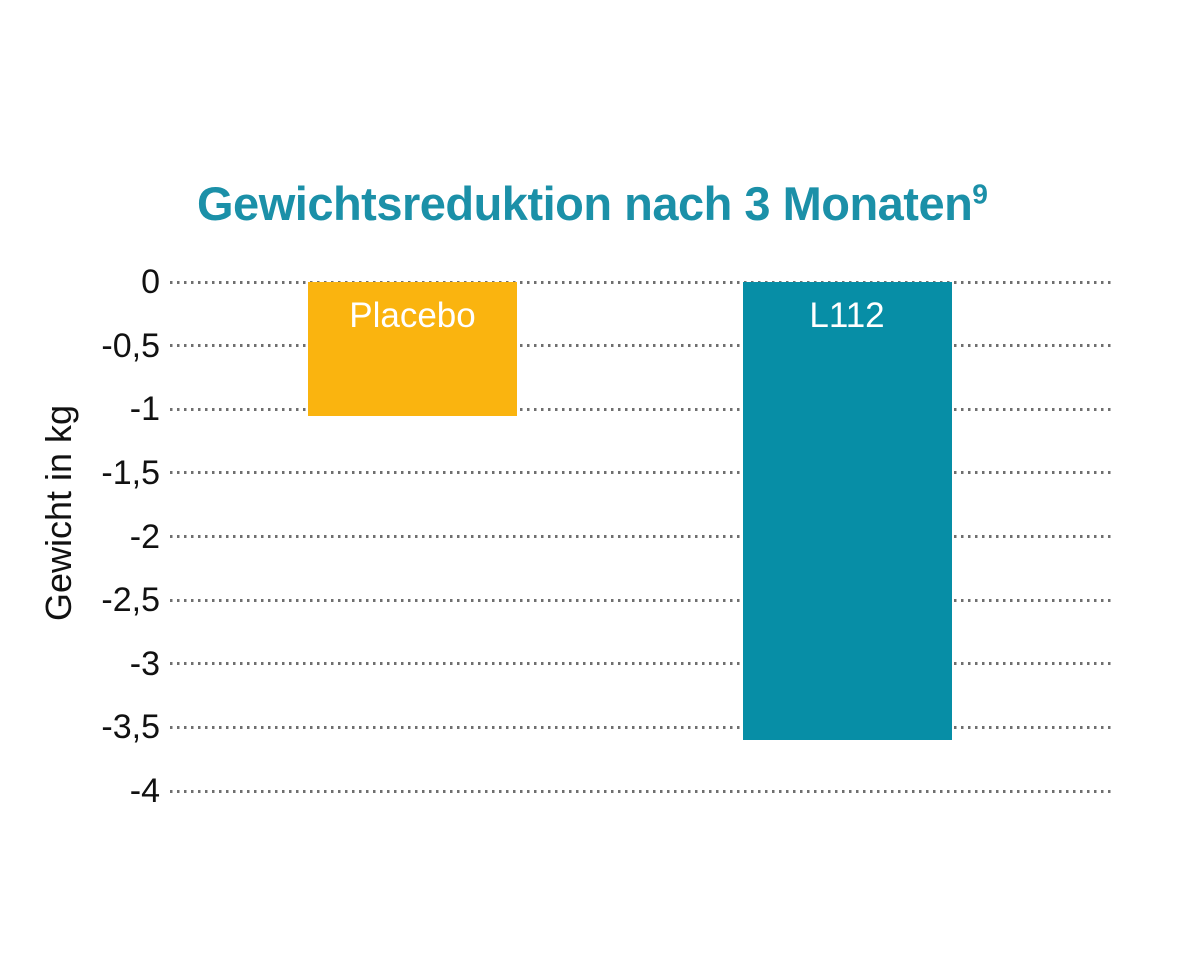 This screenshot has height=960, width=1200. I want to click on bar-placebo: Placebo, so click(412, 349).